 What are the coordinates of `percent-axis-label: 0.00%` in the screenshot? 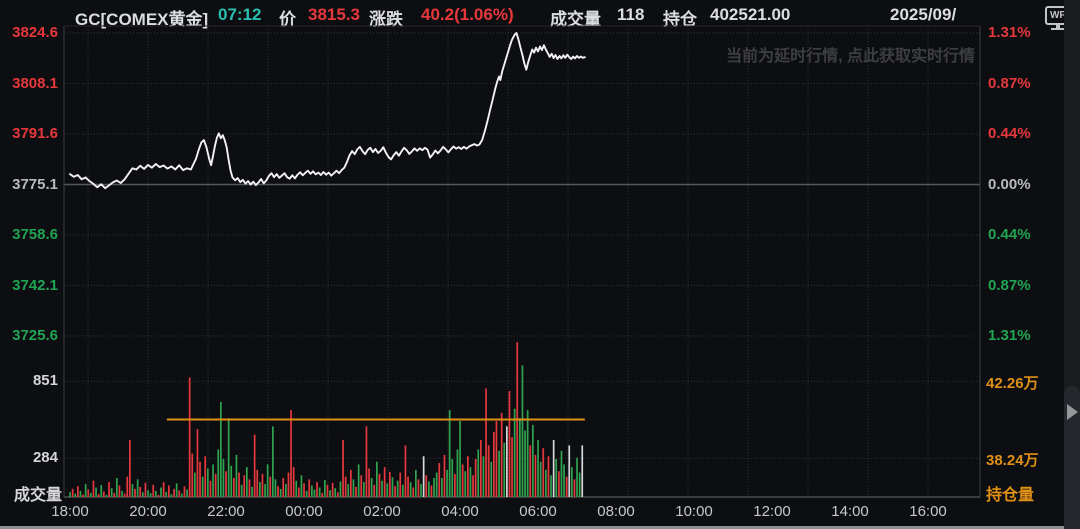 It's located at (1009, 184).